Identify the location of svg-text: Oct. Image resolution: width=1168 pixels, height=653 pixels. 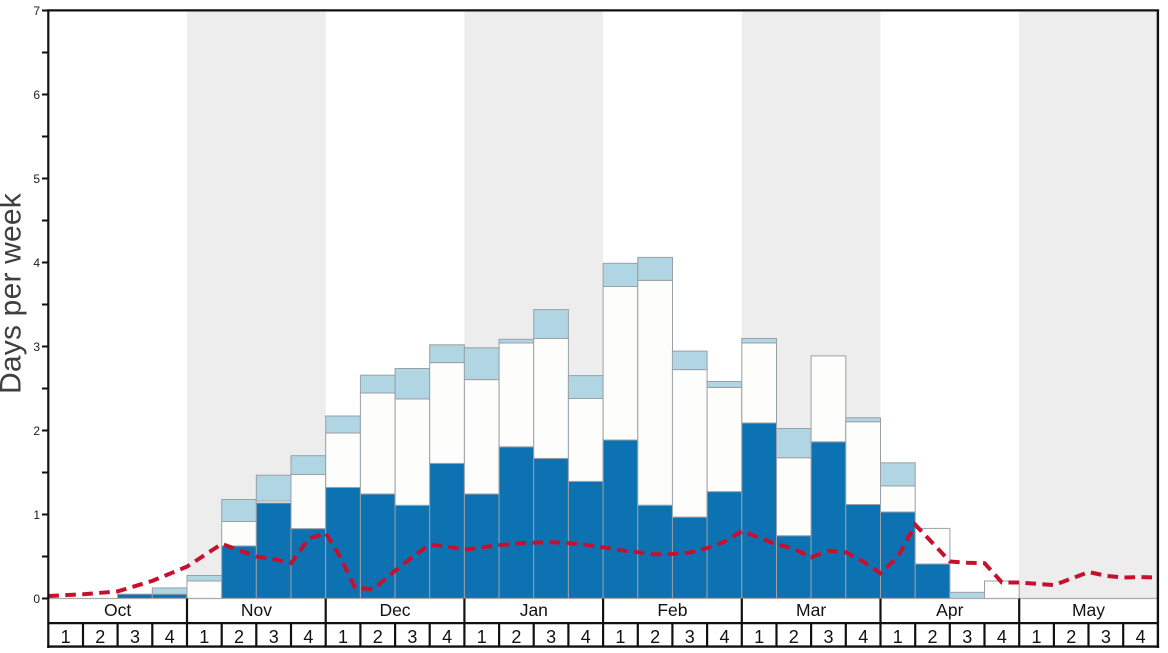
(117, 610).